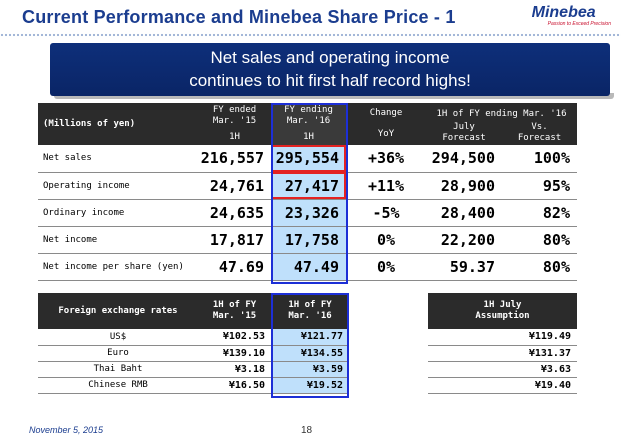  I want to click on table-row: ¥19.40, so click(502, 385).